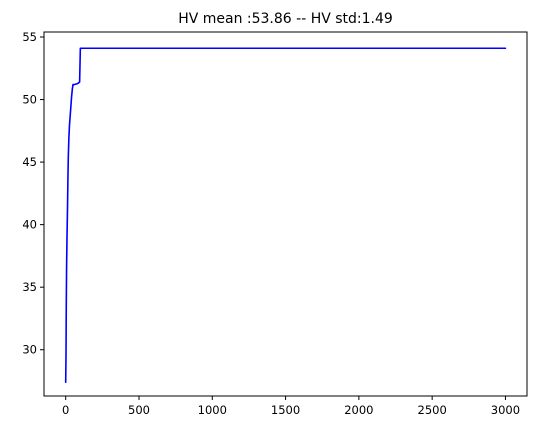 The height and width of the screenshot is (435, 543). What do you see at coordinates (212, 410) in the screenshot?
I see `x-tick-label: 1000` at bounding box center [212, 410].